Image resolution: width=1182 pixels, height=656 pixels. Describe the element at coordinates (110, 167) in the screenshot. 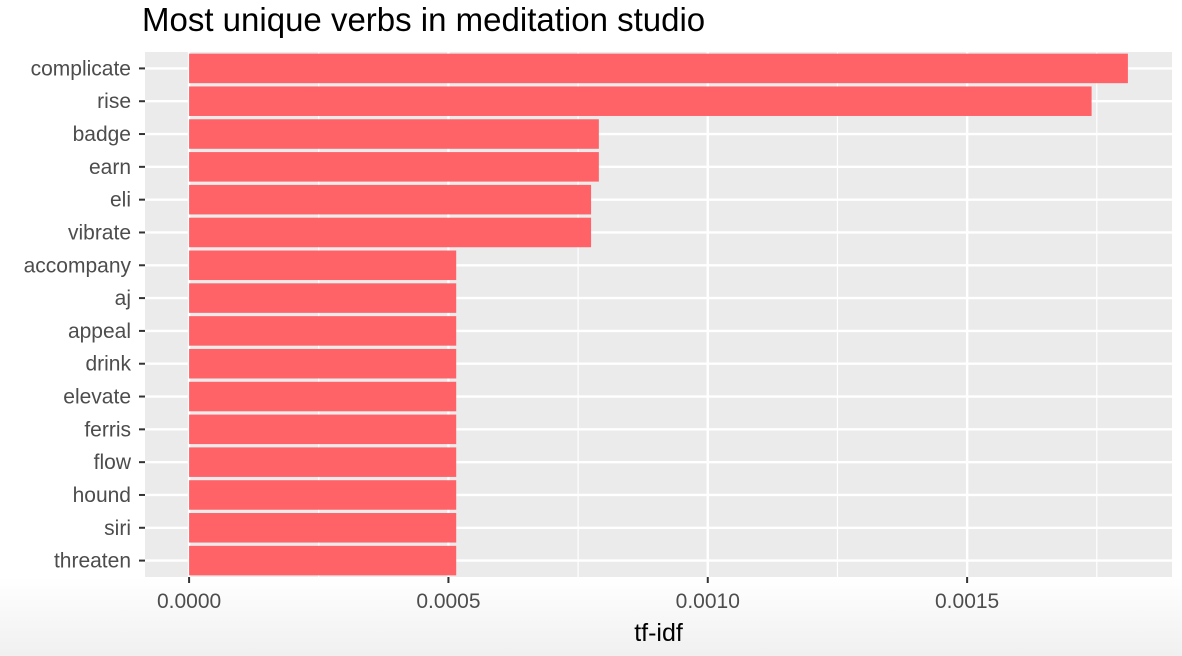

I see `y-tick-label: earn` at that location.